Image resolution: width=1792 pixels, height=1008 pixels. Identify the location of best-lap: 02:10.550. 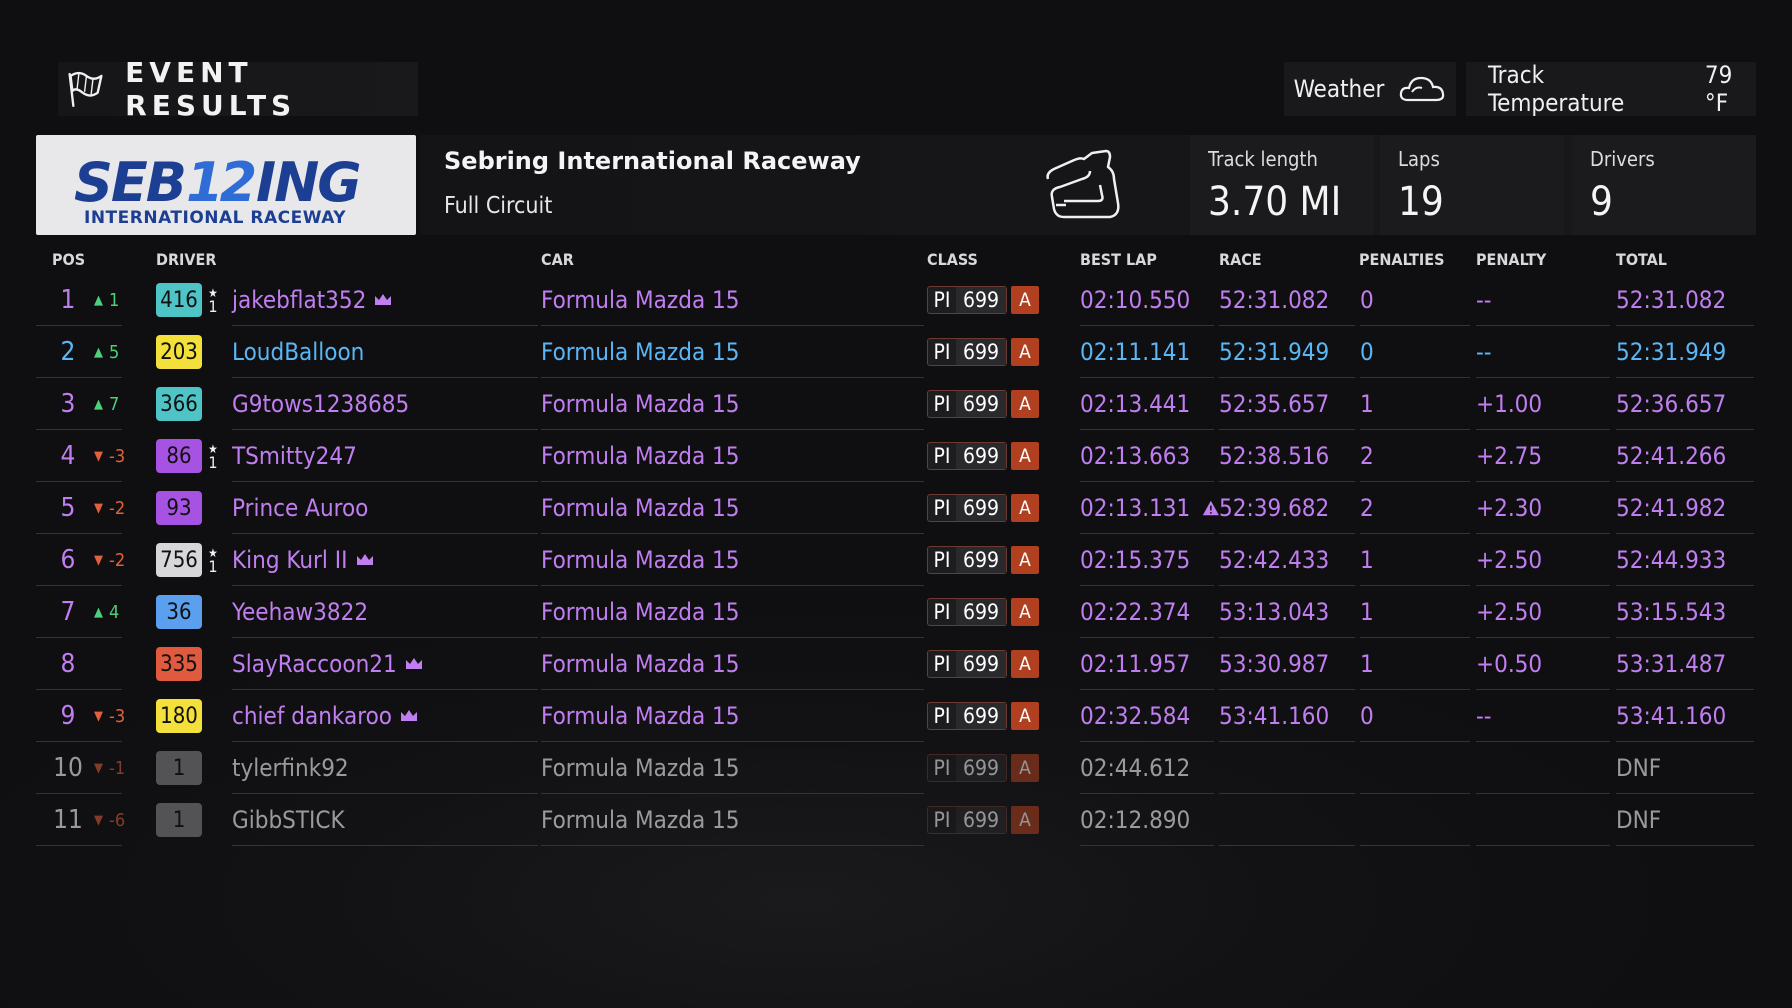
(1150, 300).